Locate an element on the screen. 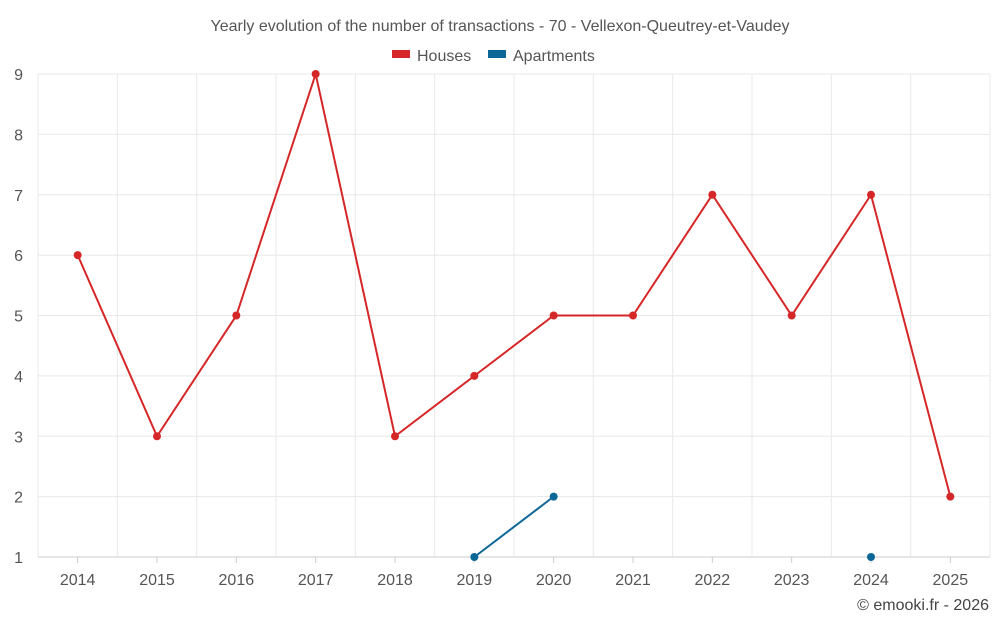 The image size is (1000, 625). data-point-houses-2021 is located at coordinates (633, 315).